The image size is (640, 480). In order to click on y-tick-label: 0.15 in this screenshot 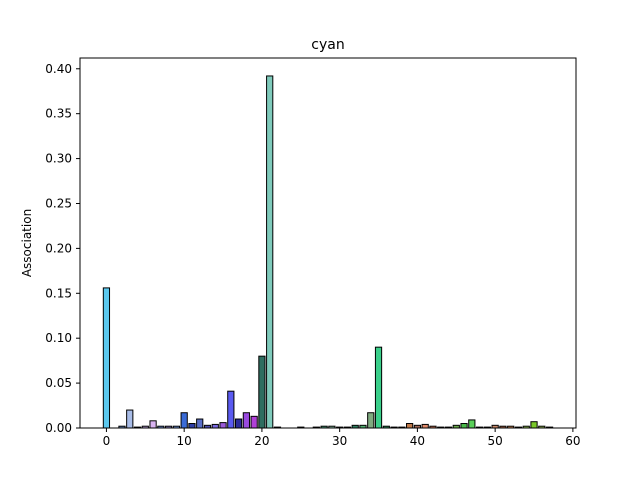, I will do `click(58, 293)`.